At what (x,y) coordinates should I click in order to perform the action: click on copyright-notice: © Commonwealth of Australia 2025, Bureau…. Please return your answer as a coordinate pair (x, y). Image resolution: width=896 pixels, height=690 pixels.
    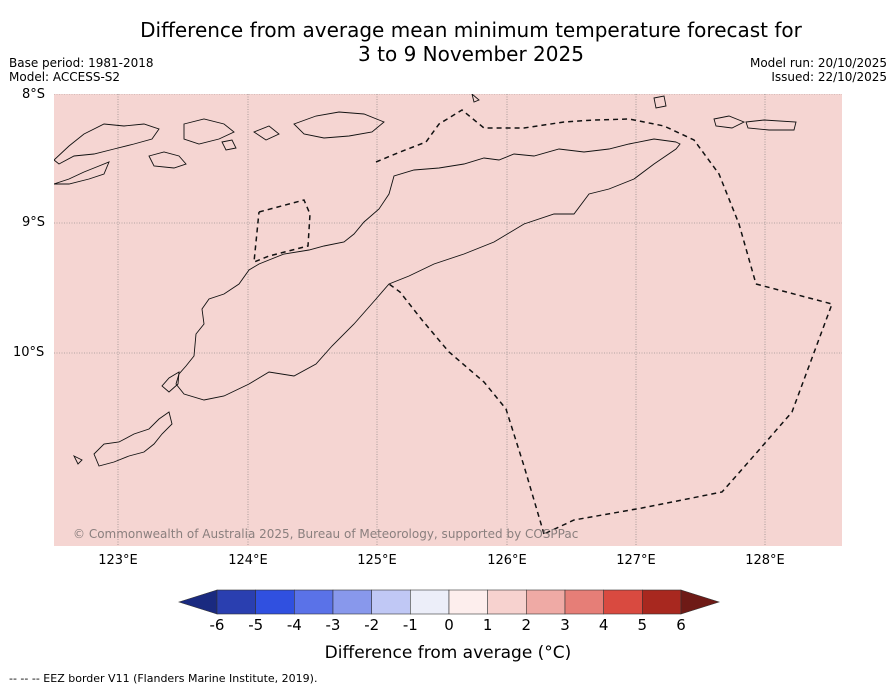
    Looking at the image, I should click on (326, 534).